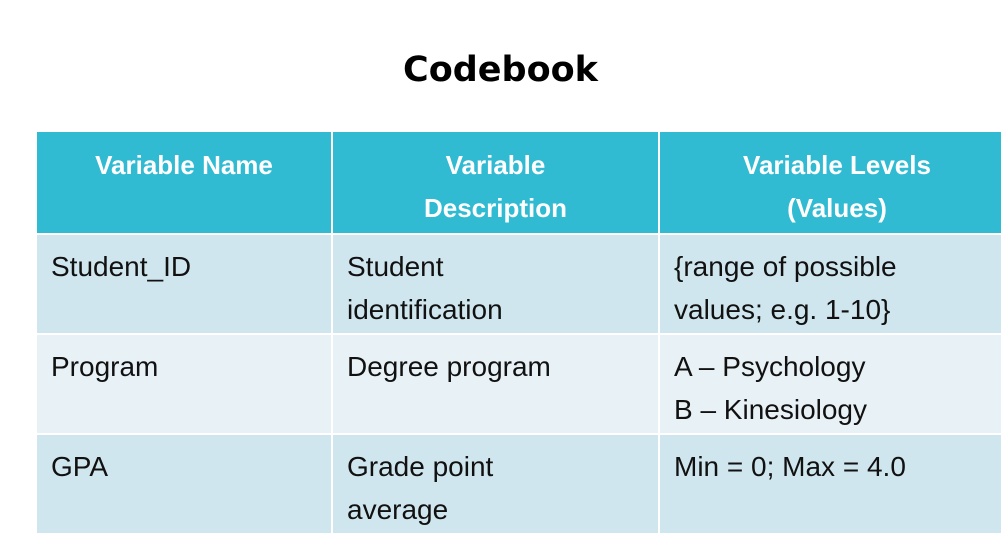  What do you see at coordinates (500, 70) in the screenshot?
I see `page-title: Codebook` at bounding box center [500, 70].